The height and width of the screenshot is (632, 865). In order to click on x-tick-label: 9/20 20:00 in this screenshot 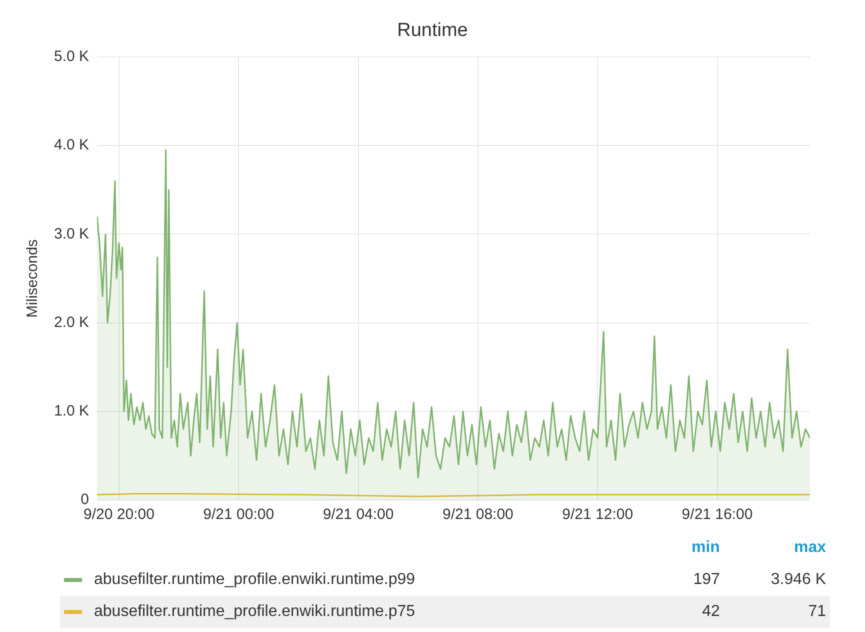, I will do `click(119, 515)`.